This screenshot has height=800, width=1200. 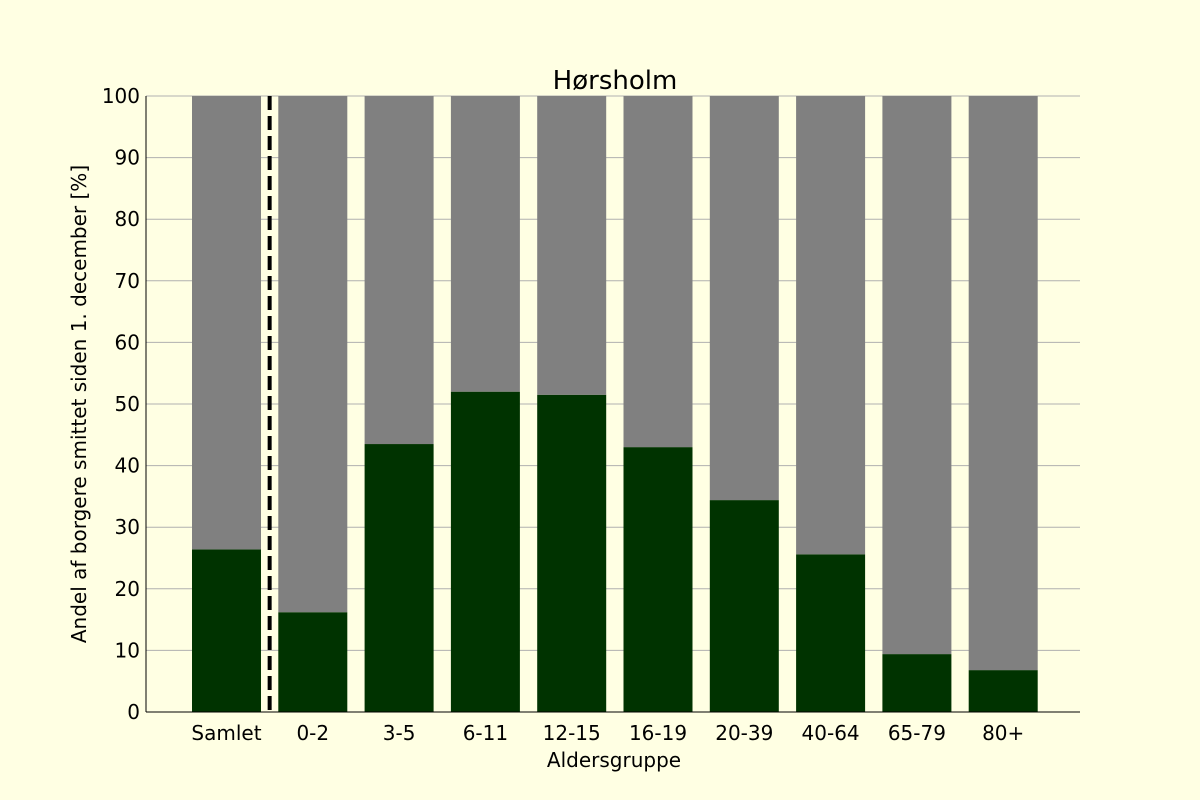 I want to click on x-tick-label: Samlet, so click(x=226, y=733).